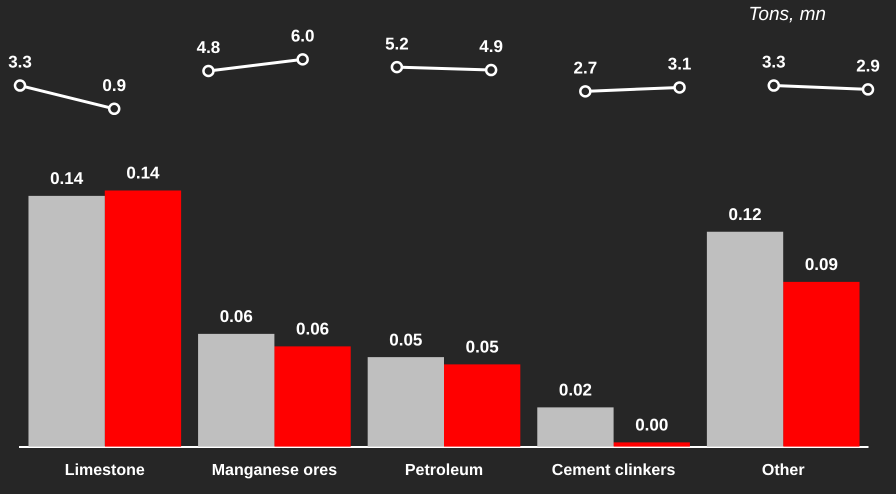 The image size is (896, 494). Describe the element at coordinates (491, 46) in the screenshot. I see `data-label: 4.9` at that location.